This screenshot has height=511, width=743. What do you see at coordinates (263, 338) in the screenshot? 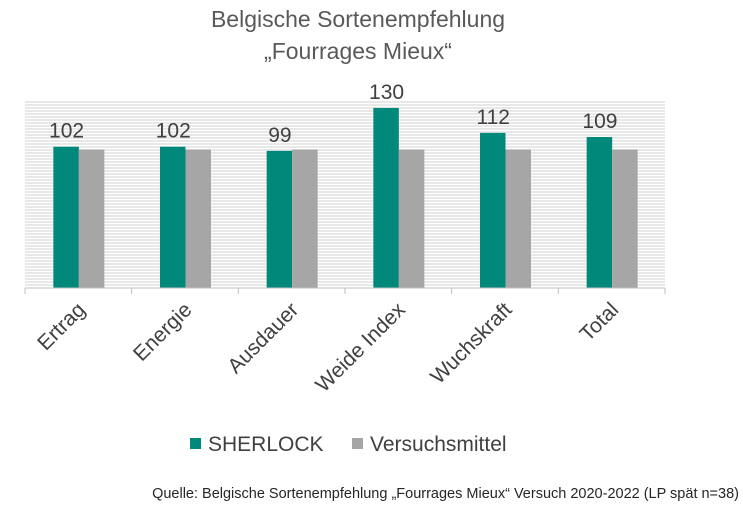
I see `category-label-ausdauer: Ausdauer` at bounding box center [263, 338].